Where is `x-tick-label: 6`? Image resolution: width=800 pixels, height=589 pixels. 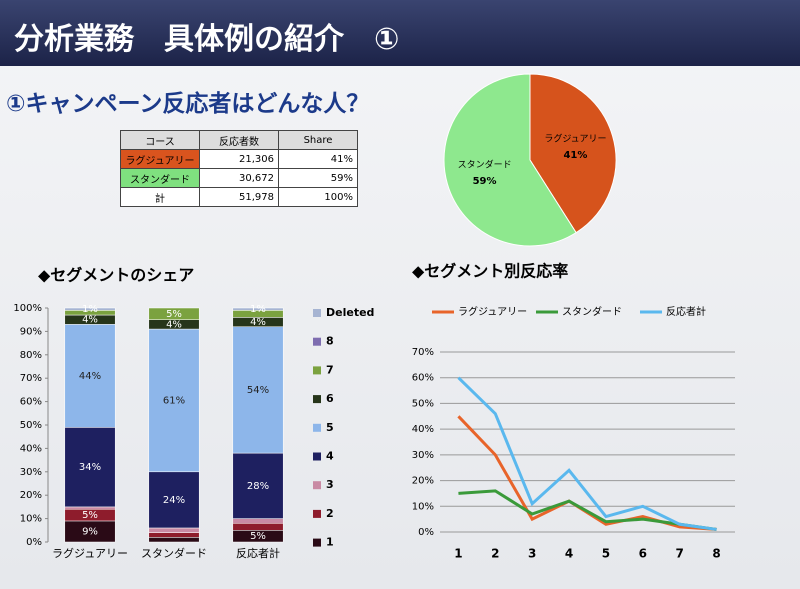
x-tick-label: 6 is located at coordinates (643, 554).